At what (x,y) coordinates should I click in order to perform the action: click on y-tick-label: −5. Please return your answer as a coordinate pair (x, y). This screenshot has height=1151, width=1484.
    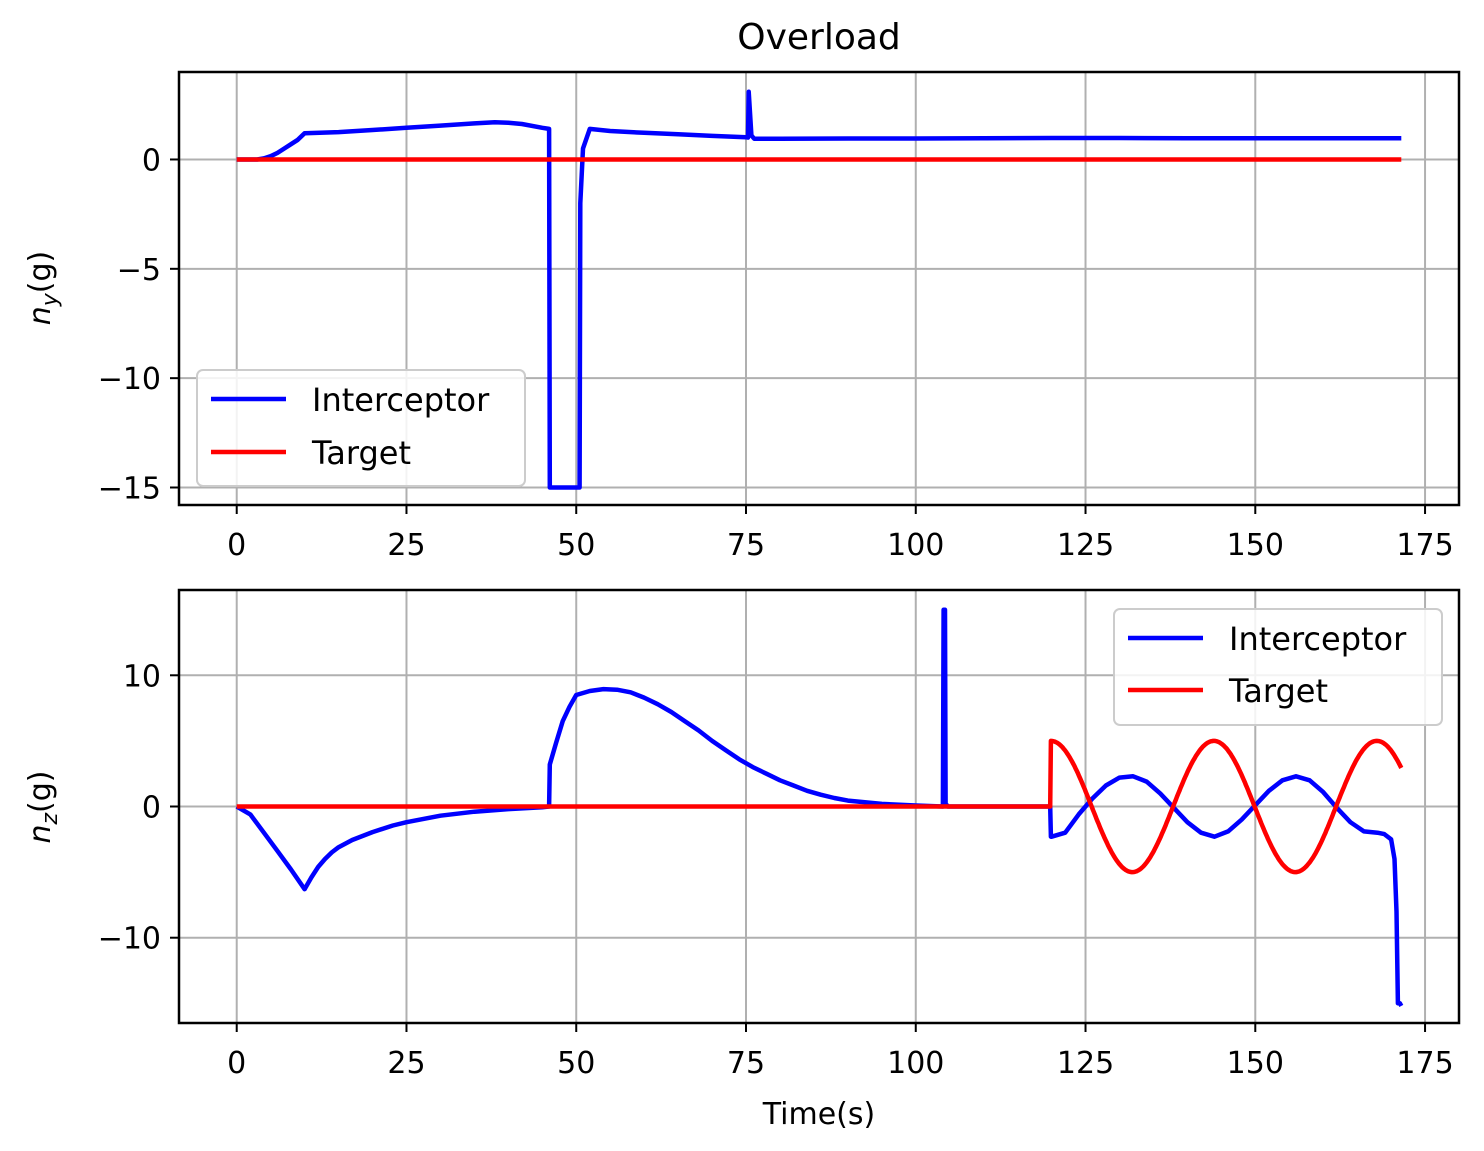
    Looking at the image, I should click on (139, 270).